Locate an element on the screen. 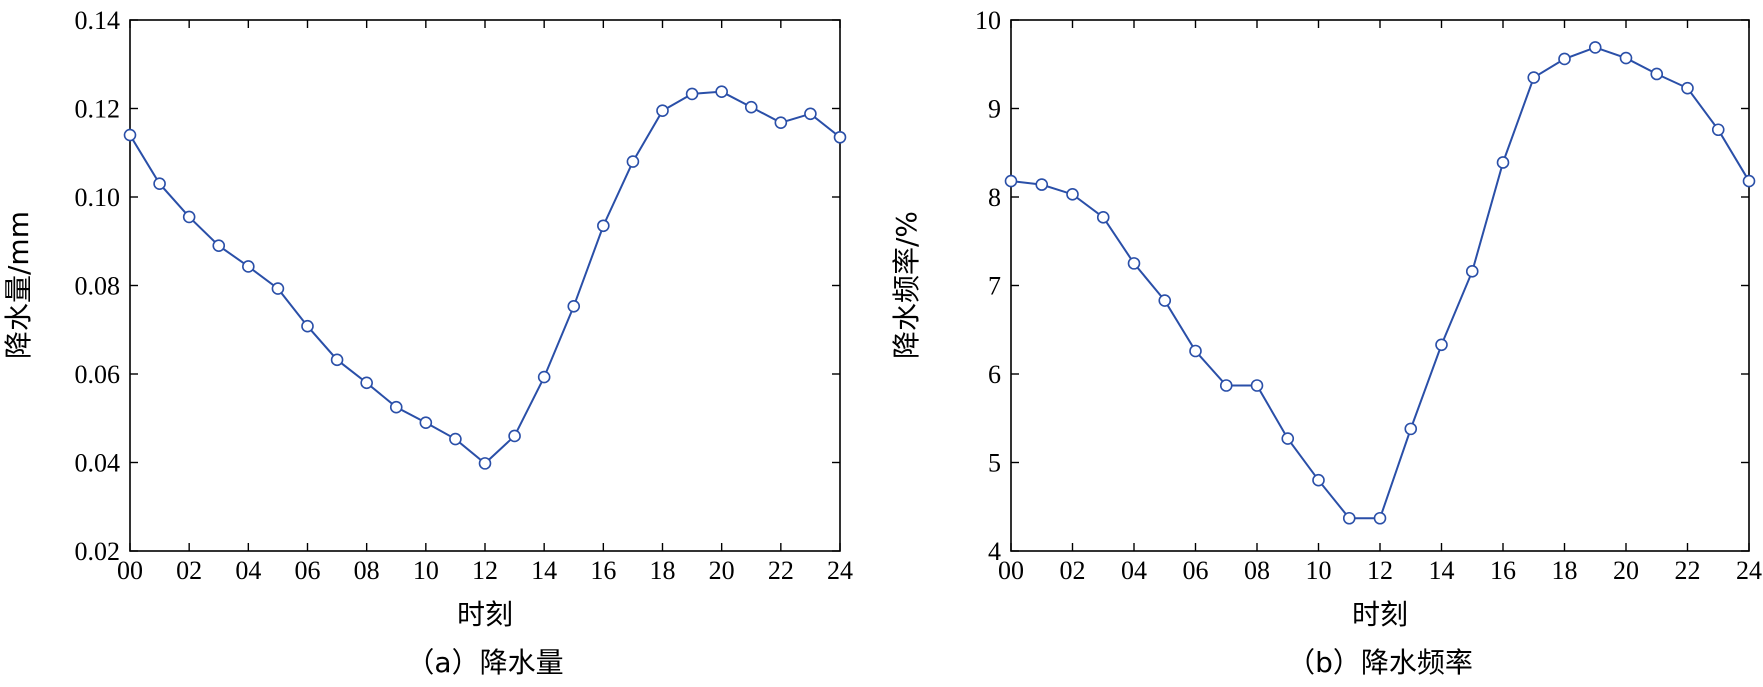  y-tick-label: 0.08 is located at coordinates (98, 286).